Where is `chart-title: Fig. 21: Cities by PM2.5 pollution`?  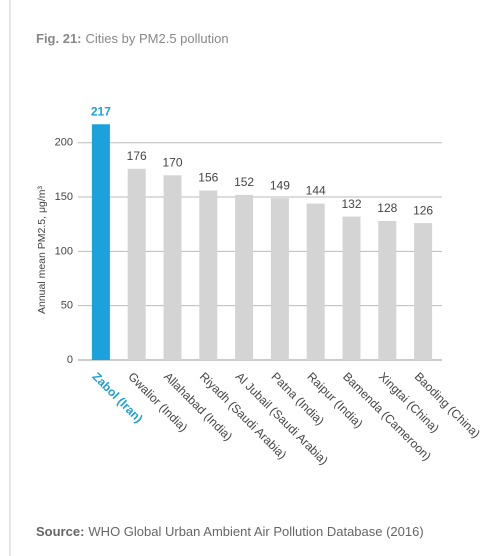 chart-title: Fig. 21: Cities by PM2.5 pollution is located at coordinates (132, 38).